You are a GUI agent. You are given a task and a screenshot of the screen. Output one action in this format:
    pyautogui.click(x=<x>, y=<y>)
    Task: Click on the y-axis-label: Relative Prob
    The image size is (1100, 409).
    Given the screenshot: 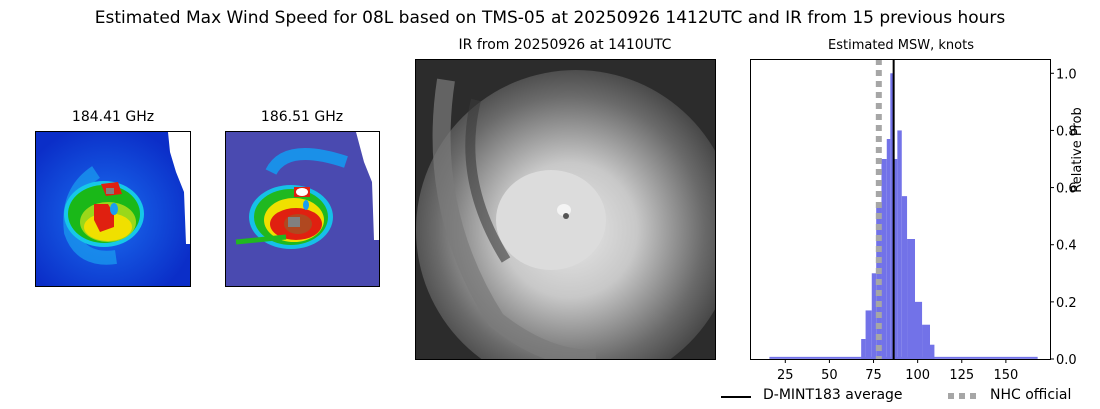 What is the action you would take?
    pyautogui.click(x=1077, y=150)
    